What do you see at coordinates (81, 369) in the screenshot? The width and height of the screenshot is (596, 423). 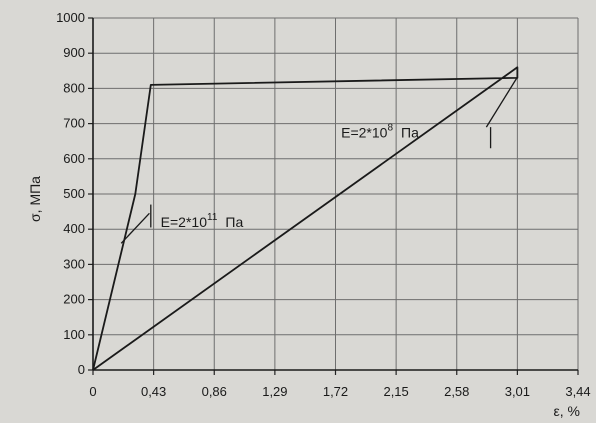 I see `y-tick-label: 0` at bounding box center [81, 369].